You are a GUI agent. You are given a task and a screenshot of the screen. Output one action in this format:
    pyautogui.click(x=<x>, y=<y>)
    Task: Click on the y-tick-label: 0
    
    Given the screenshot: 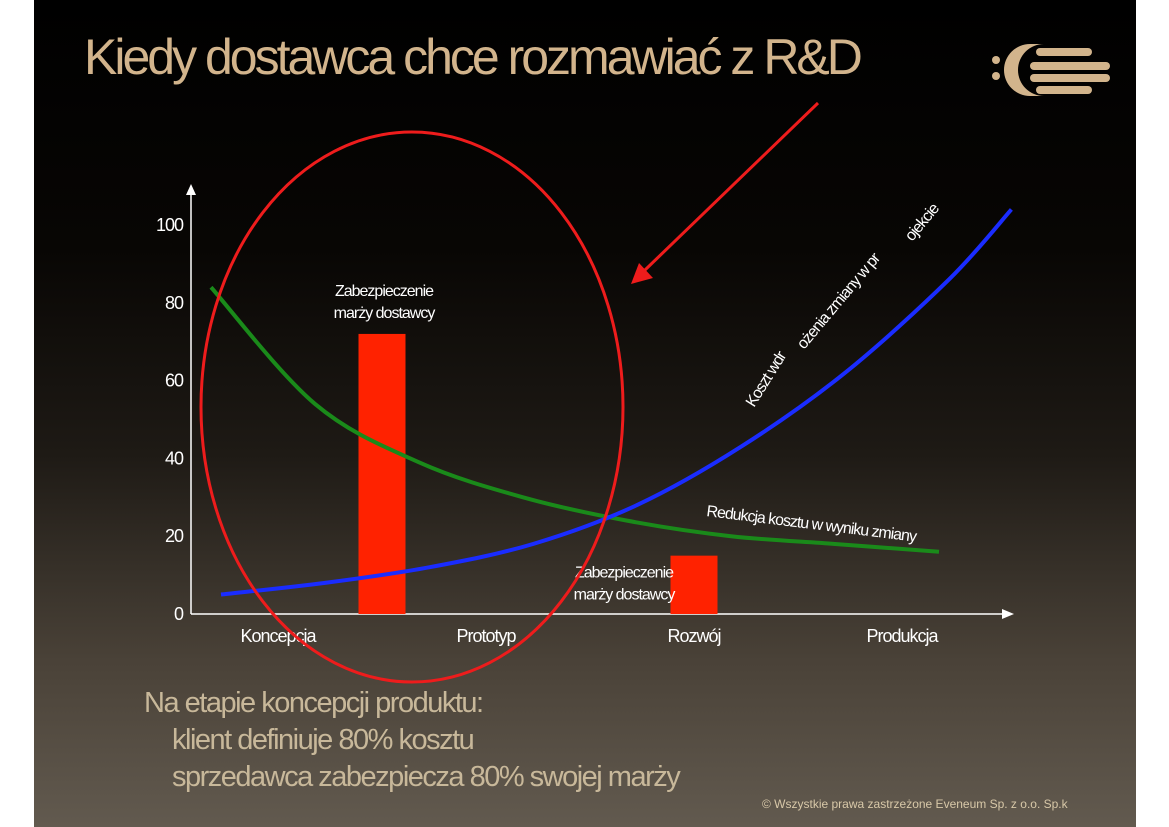 What is the action you would take?
    pyautogui.click(x=179, y=614)
    